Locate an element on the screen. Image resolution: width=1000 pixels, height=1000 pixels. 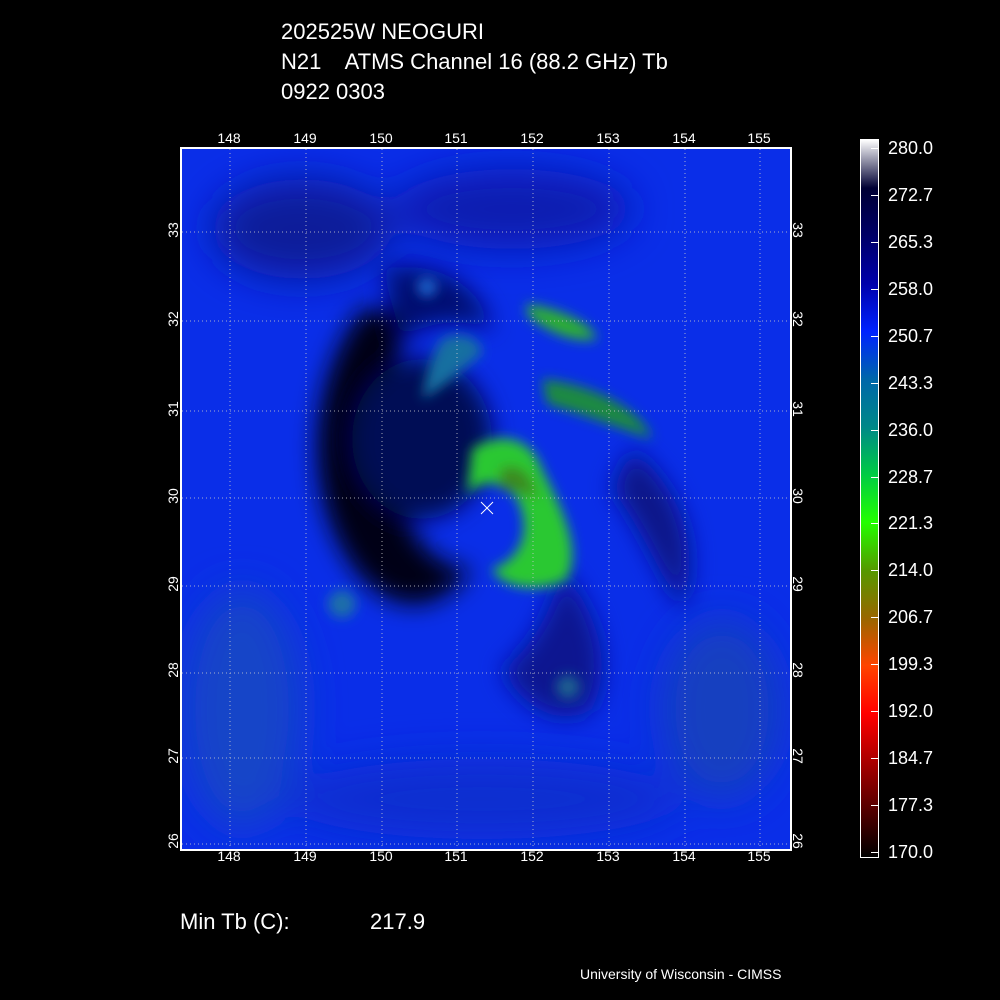
lon-tick-bottom: 153 is located at coordinates (608, 856).